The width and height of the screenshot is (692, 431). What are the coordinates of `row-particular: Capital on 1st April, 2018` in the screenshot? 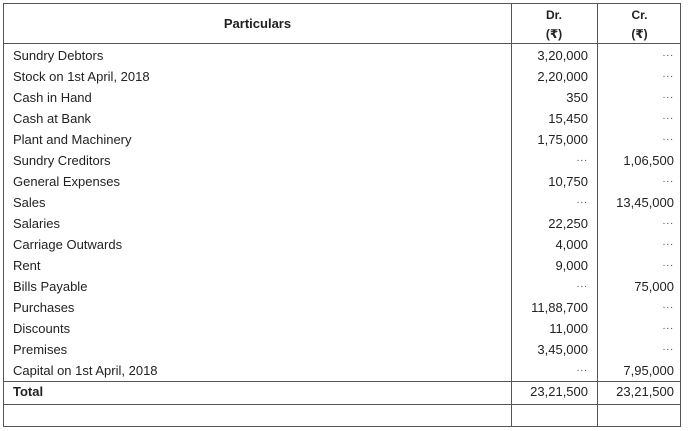 It's located at (85, 370).